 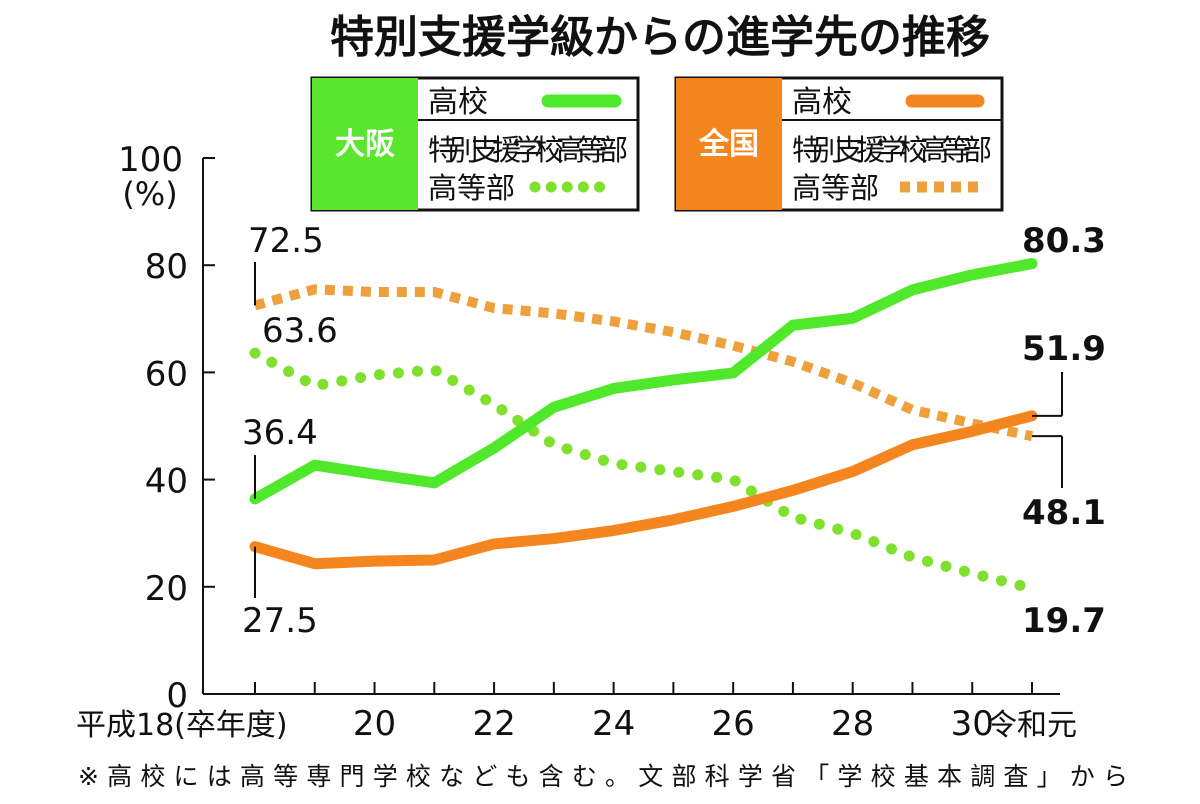 I want to click on data-label: 36.4, so click(x=280, y=433).